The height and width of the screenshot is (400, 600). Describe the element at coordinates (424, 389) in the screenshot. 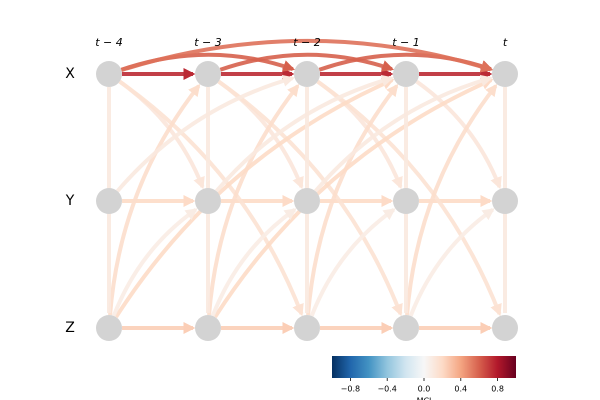

I see `colorbar-tick-label: 0.0` at that location.